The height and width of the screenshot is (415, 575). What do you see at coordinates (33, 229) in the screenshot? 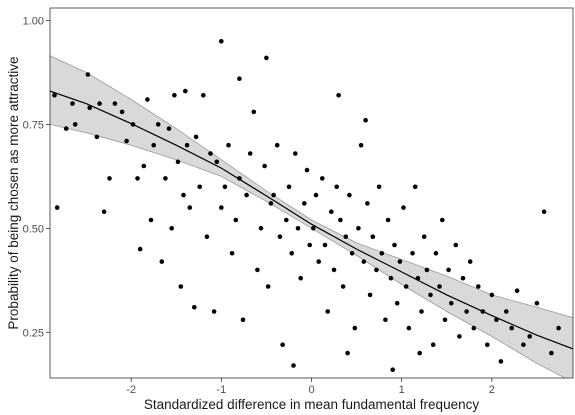
I see `y-tick-label: 0.50` at bounding box center [33, 229].